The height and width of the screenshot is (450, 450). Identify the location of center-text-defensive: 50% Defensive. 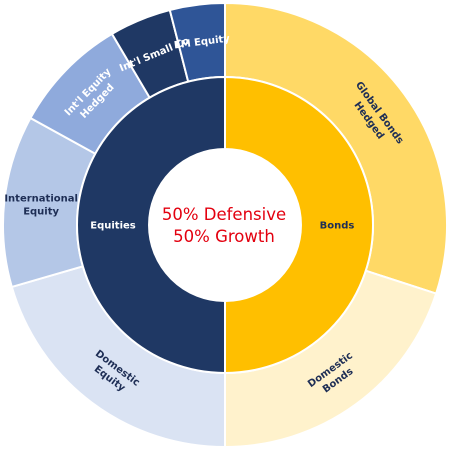
(224, 214).